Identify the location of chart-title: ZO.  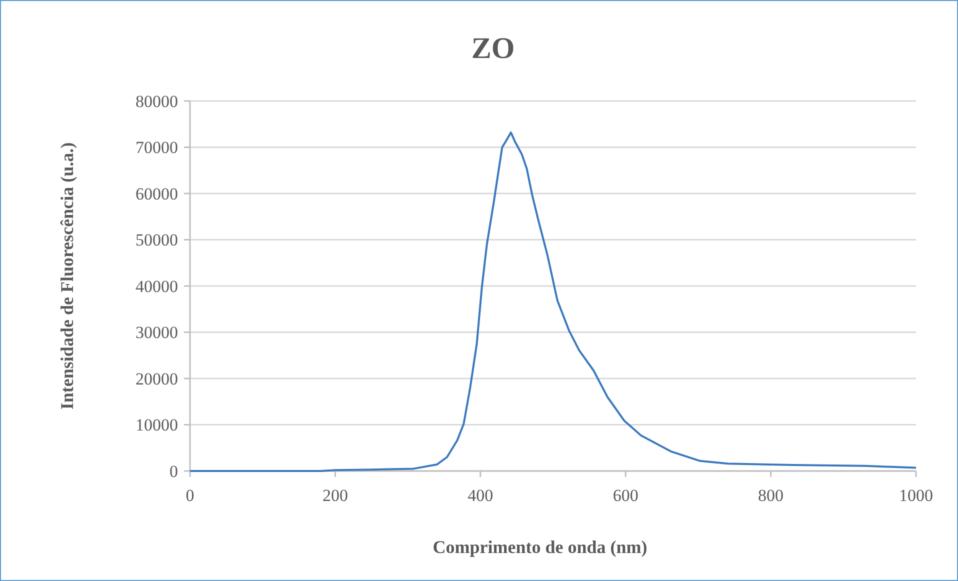
(493, 48).